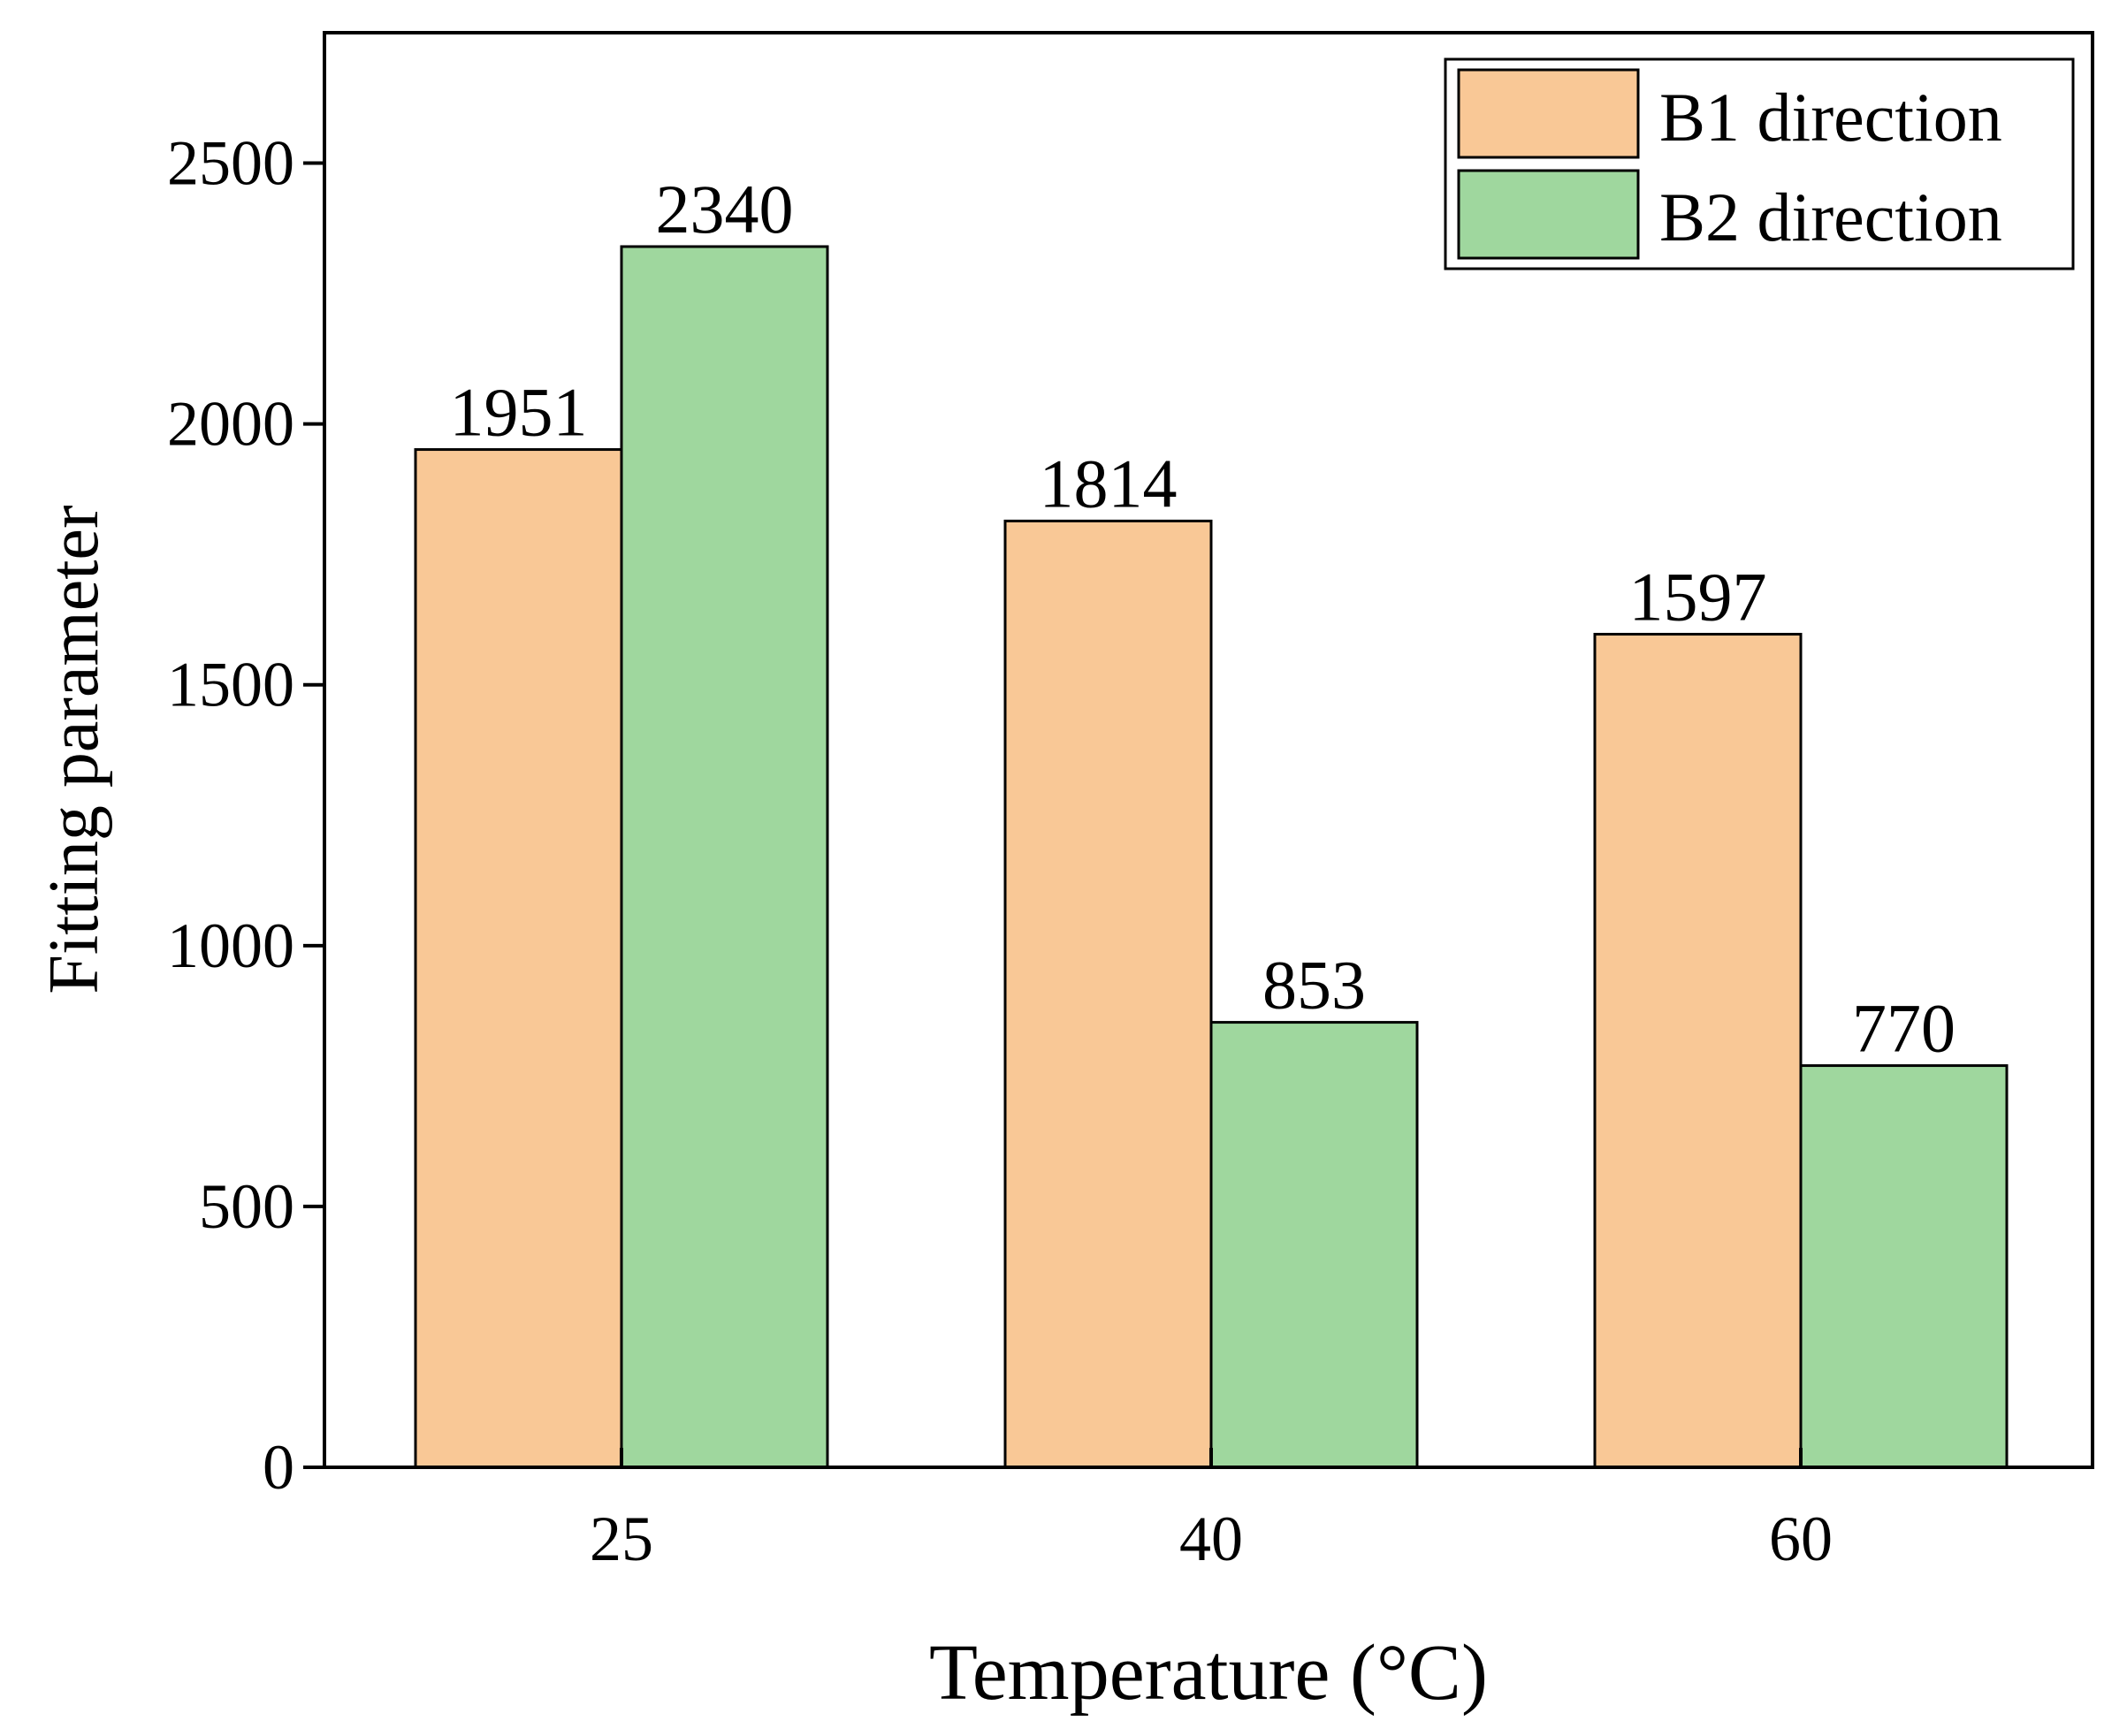  Describe the element at coordinates (1830, 118) in the screenshot. I see `legend-label-b1: B1 direction` at that location.